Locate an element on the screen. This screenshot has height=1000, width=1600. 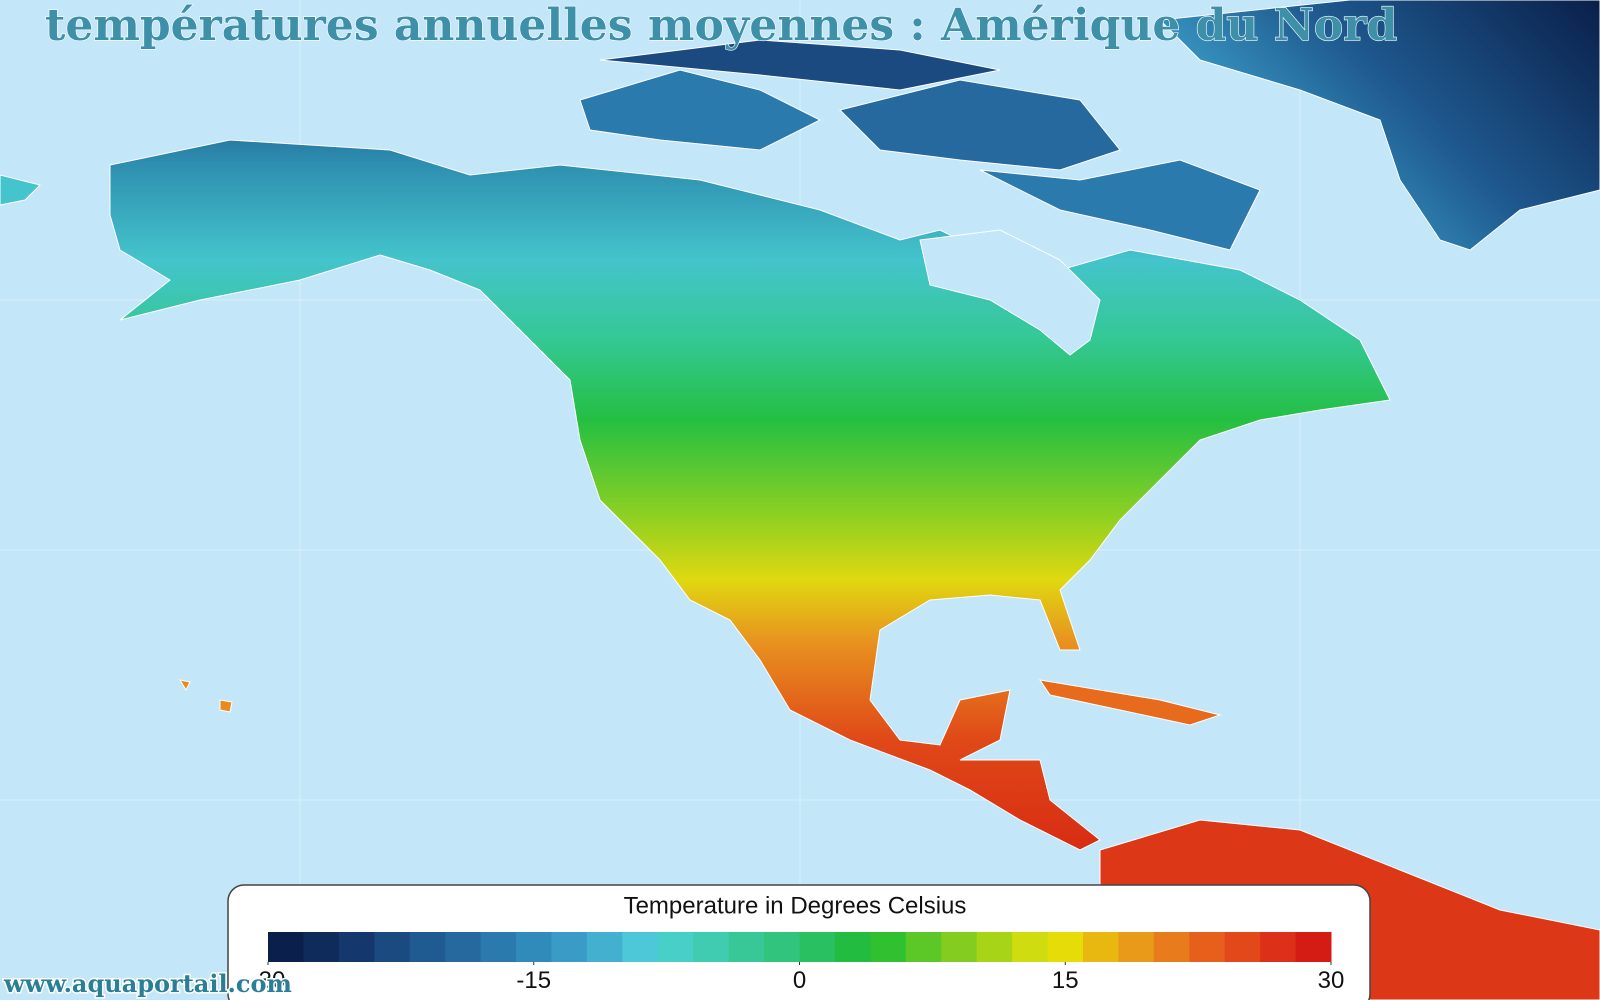
tick-label: -15 is located at coordinates (533, 980).